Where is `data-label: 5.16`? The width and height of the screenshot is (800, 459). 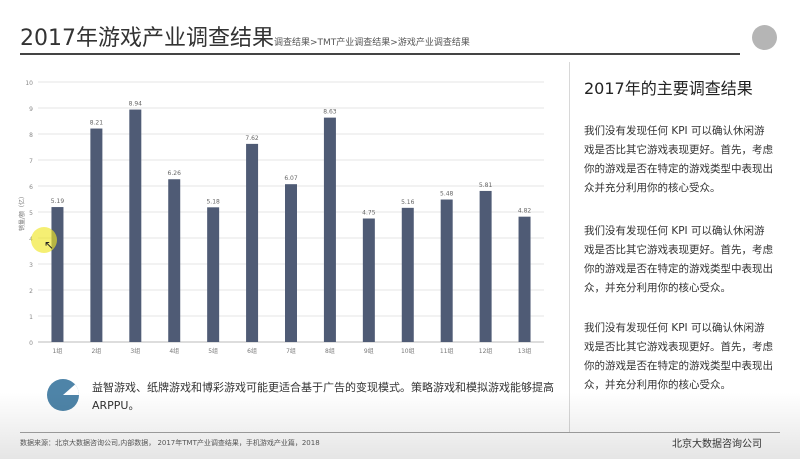 data-label: 5.16 is located at coordinates (408, 202).